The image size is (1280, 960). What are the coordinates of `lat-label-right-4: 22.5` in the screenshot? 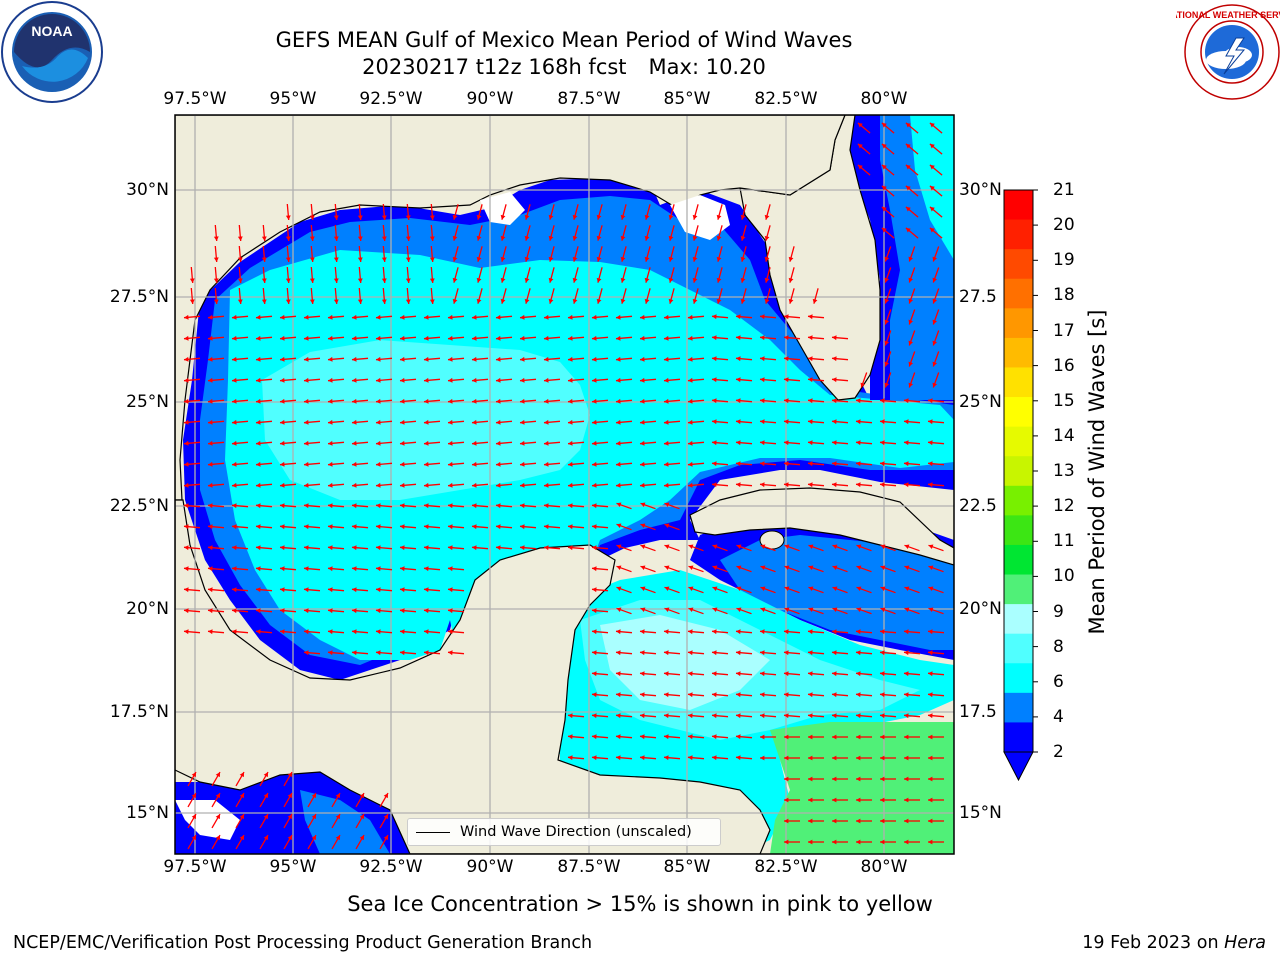 It's located at (978, 506).